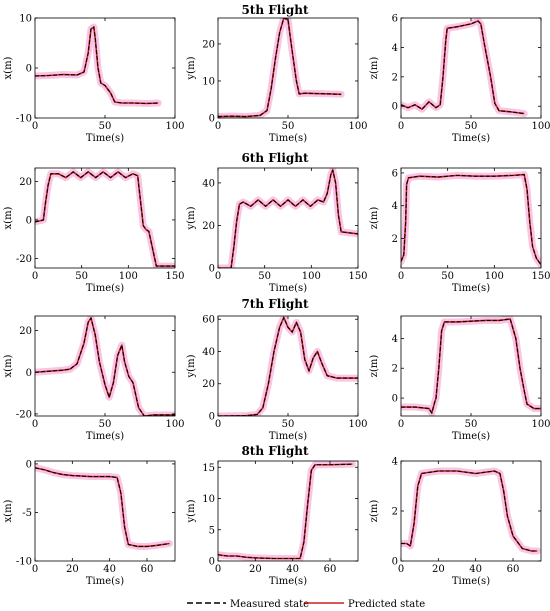 Image resolution: width=550 pixels, height=611 pixels. I want to click on panel-zm: 0 50 100 0 2 4 Time(s) z(m), so click(459, 378).